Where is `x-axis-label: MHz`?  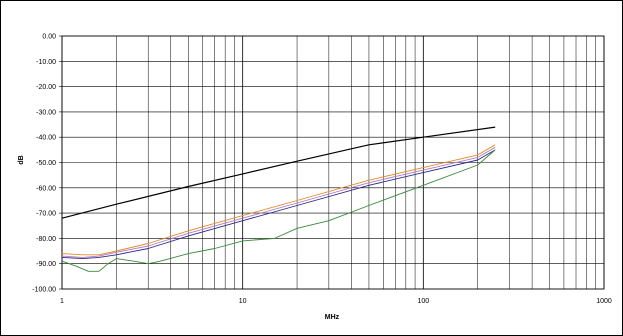 x-axis-label: MHz is located at coordinates (332, 317).